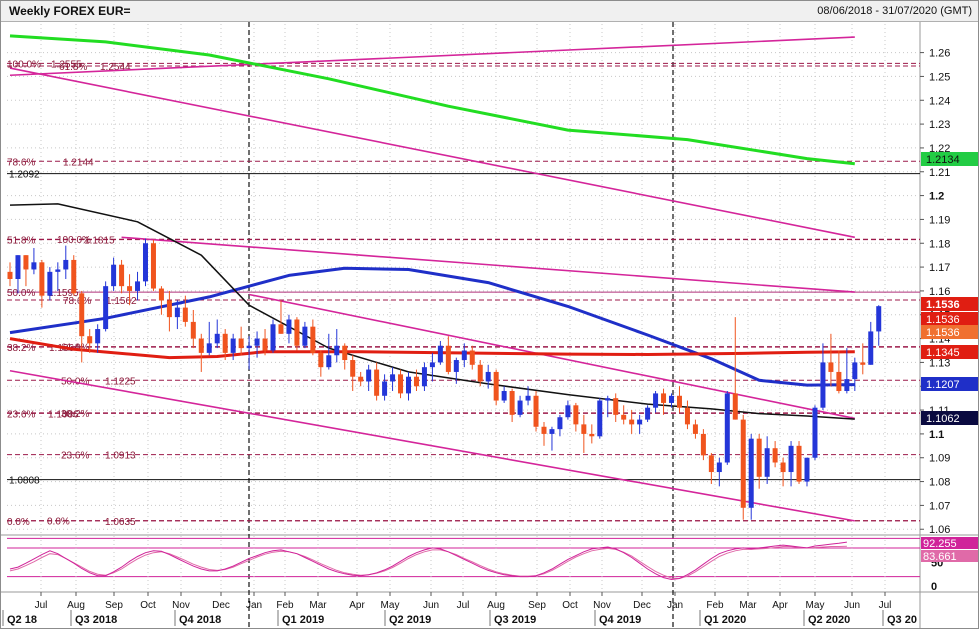 The image size is (979, 629). Describe the element at coordinates (949, 556) in the screenshot. I see `oscillator-tag` at that location.